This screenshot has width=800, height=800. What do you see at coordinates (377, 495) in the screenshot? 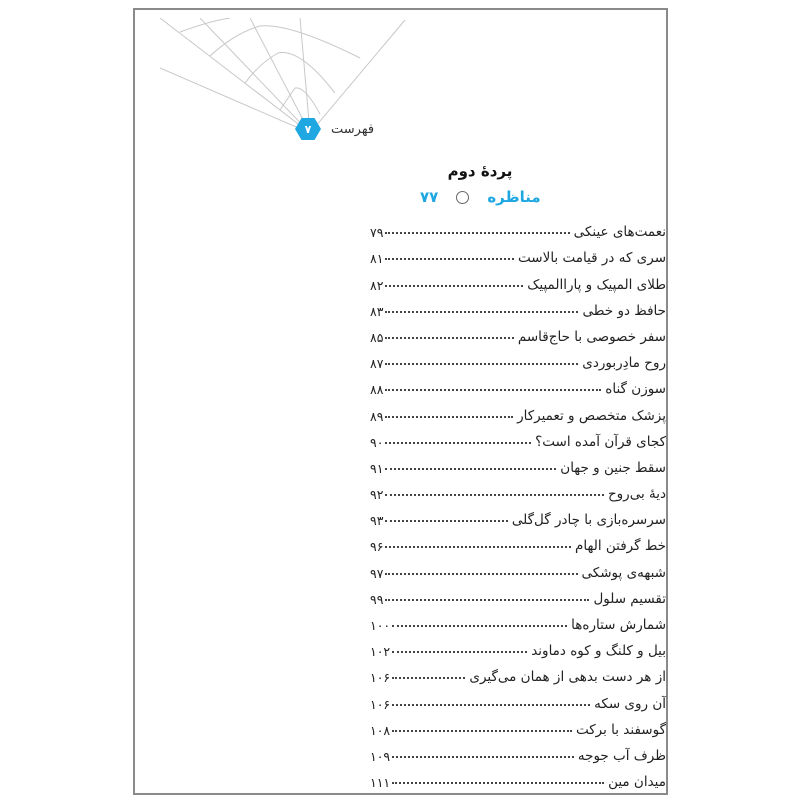
I see `entry-page: ۹۲` at bounding box center [377, 495].